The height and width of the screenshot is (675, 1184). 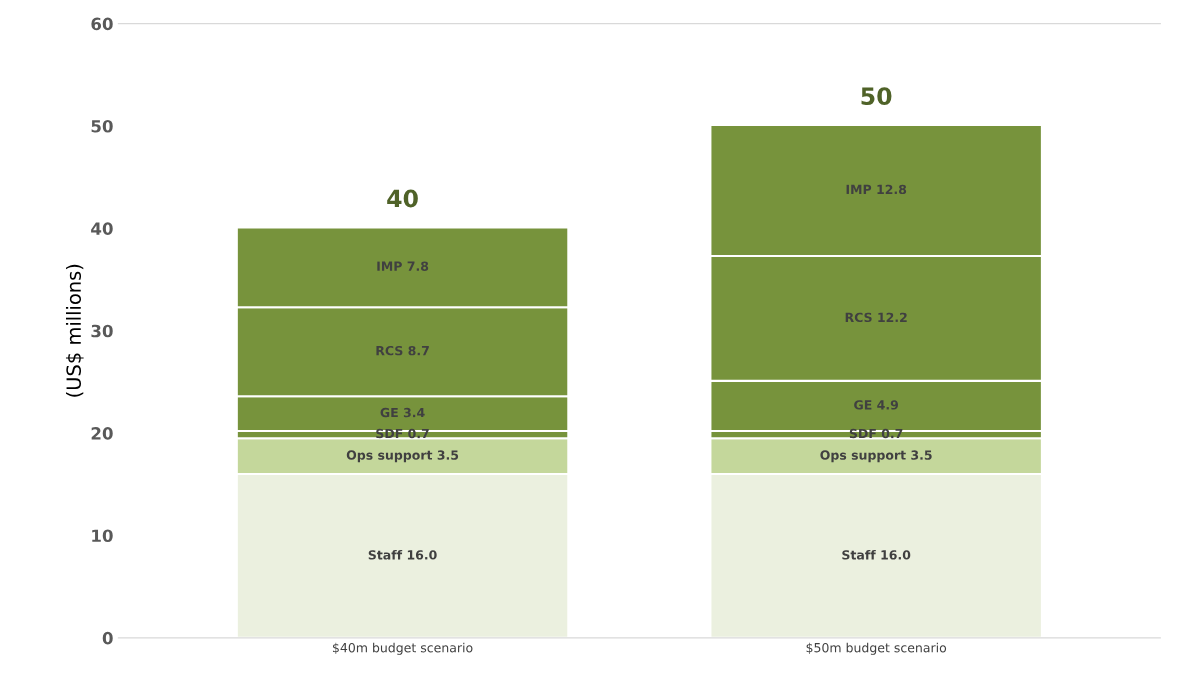 I want to click on y-tick-label: 20, so click(x=102, y=433).